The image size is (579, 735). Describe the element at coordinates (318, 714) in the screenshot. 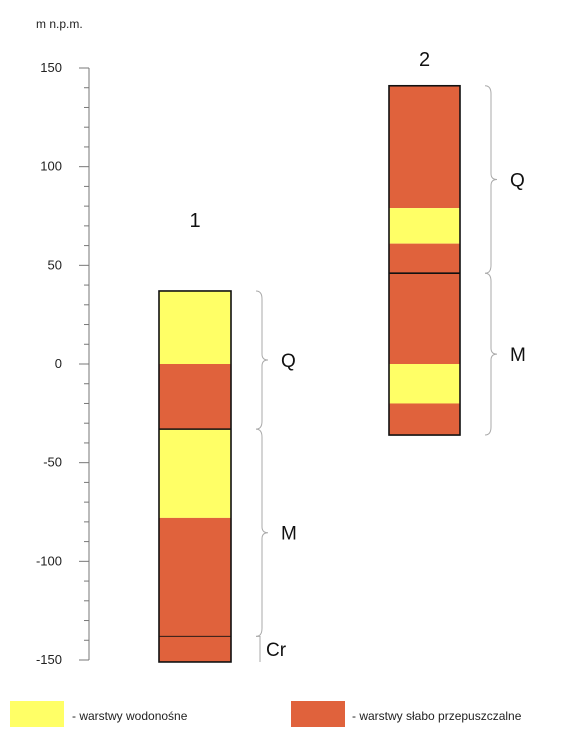

I see `legend-aquitard-swatch` at that location.